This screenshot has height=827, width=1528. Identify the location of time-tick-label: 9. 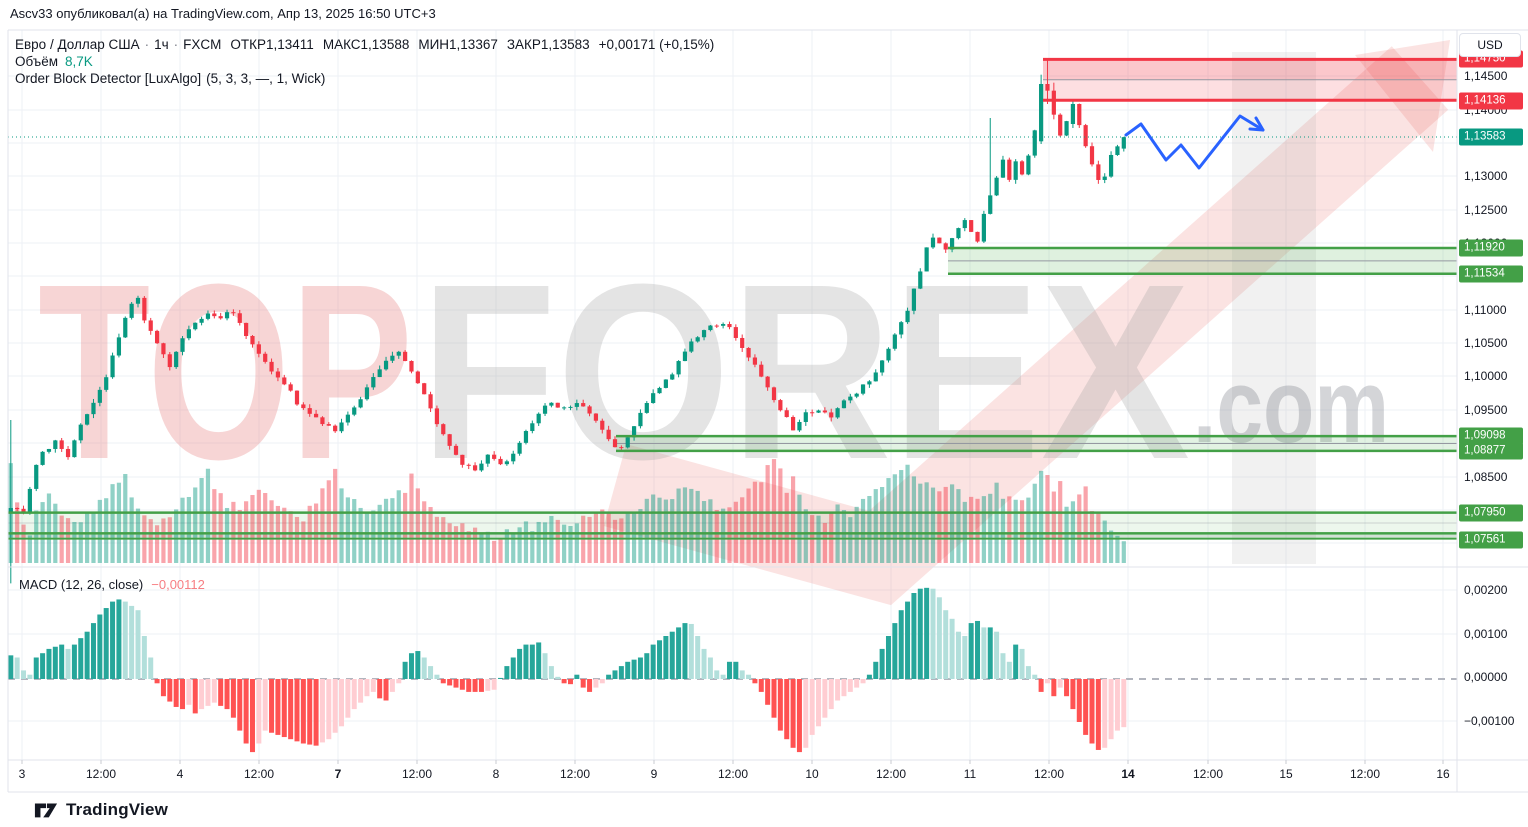
(654, 774).